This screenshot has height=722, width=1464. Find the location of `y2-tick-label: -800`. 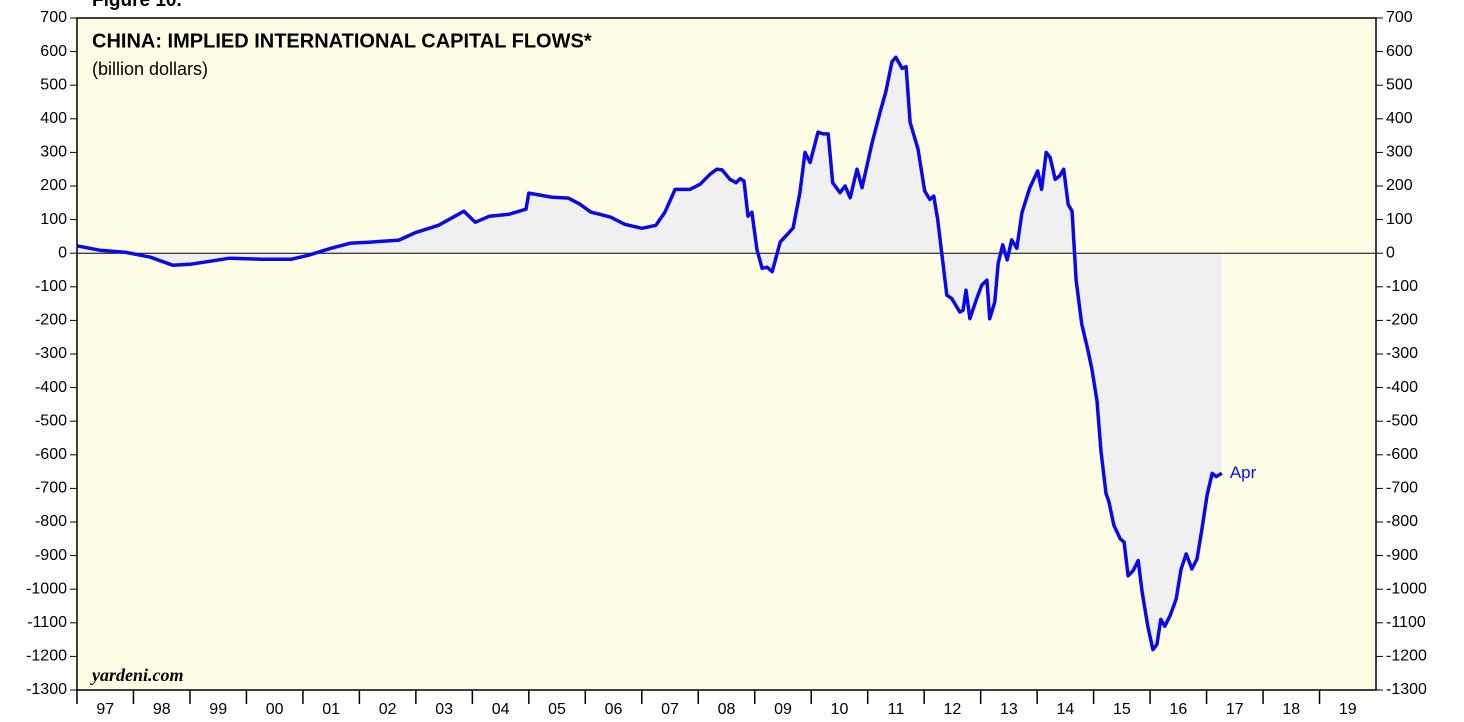

y2-tick-label: -800 is located at coordinates (1402, 521).